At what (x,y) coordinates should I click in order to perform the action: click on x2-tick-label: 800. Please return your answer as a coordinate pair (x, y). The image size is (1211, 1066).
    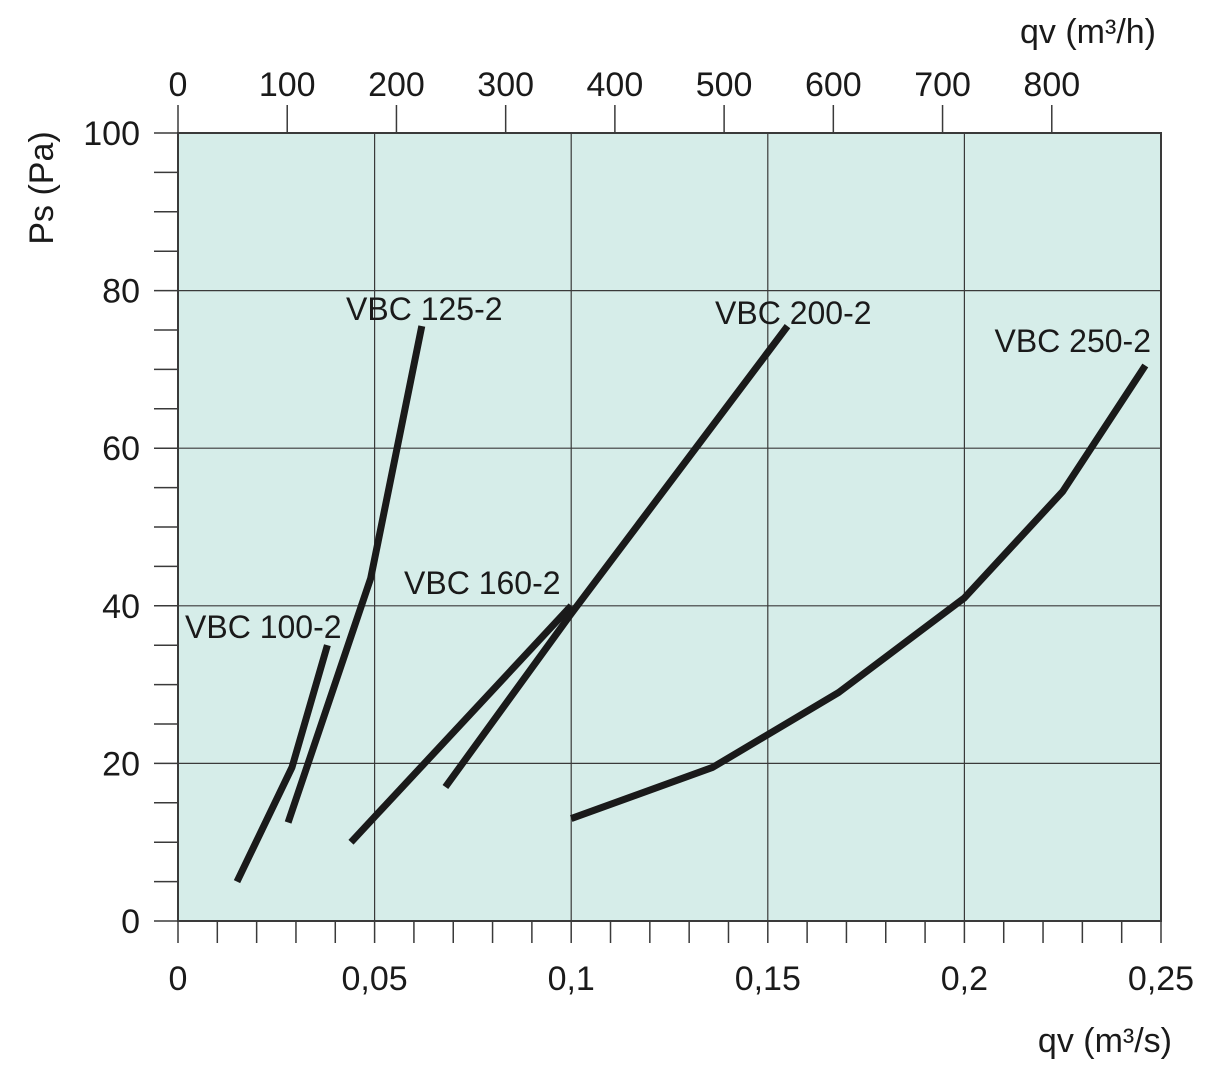
    Looking at the image, I should click on (1051, 85).